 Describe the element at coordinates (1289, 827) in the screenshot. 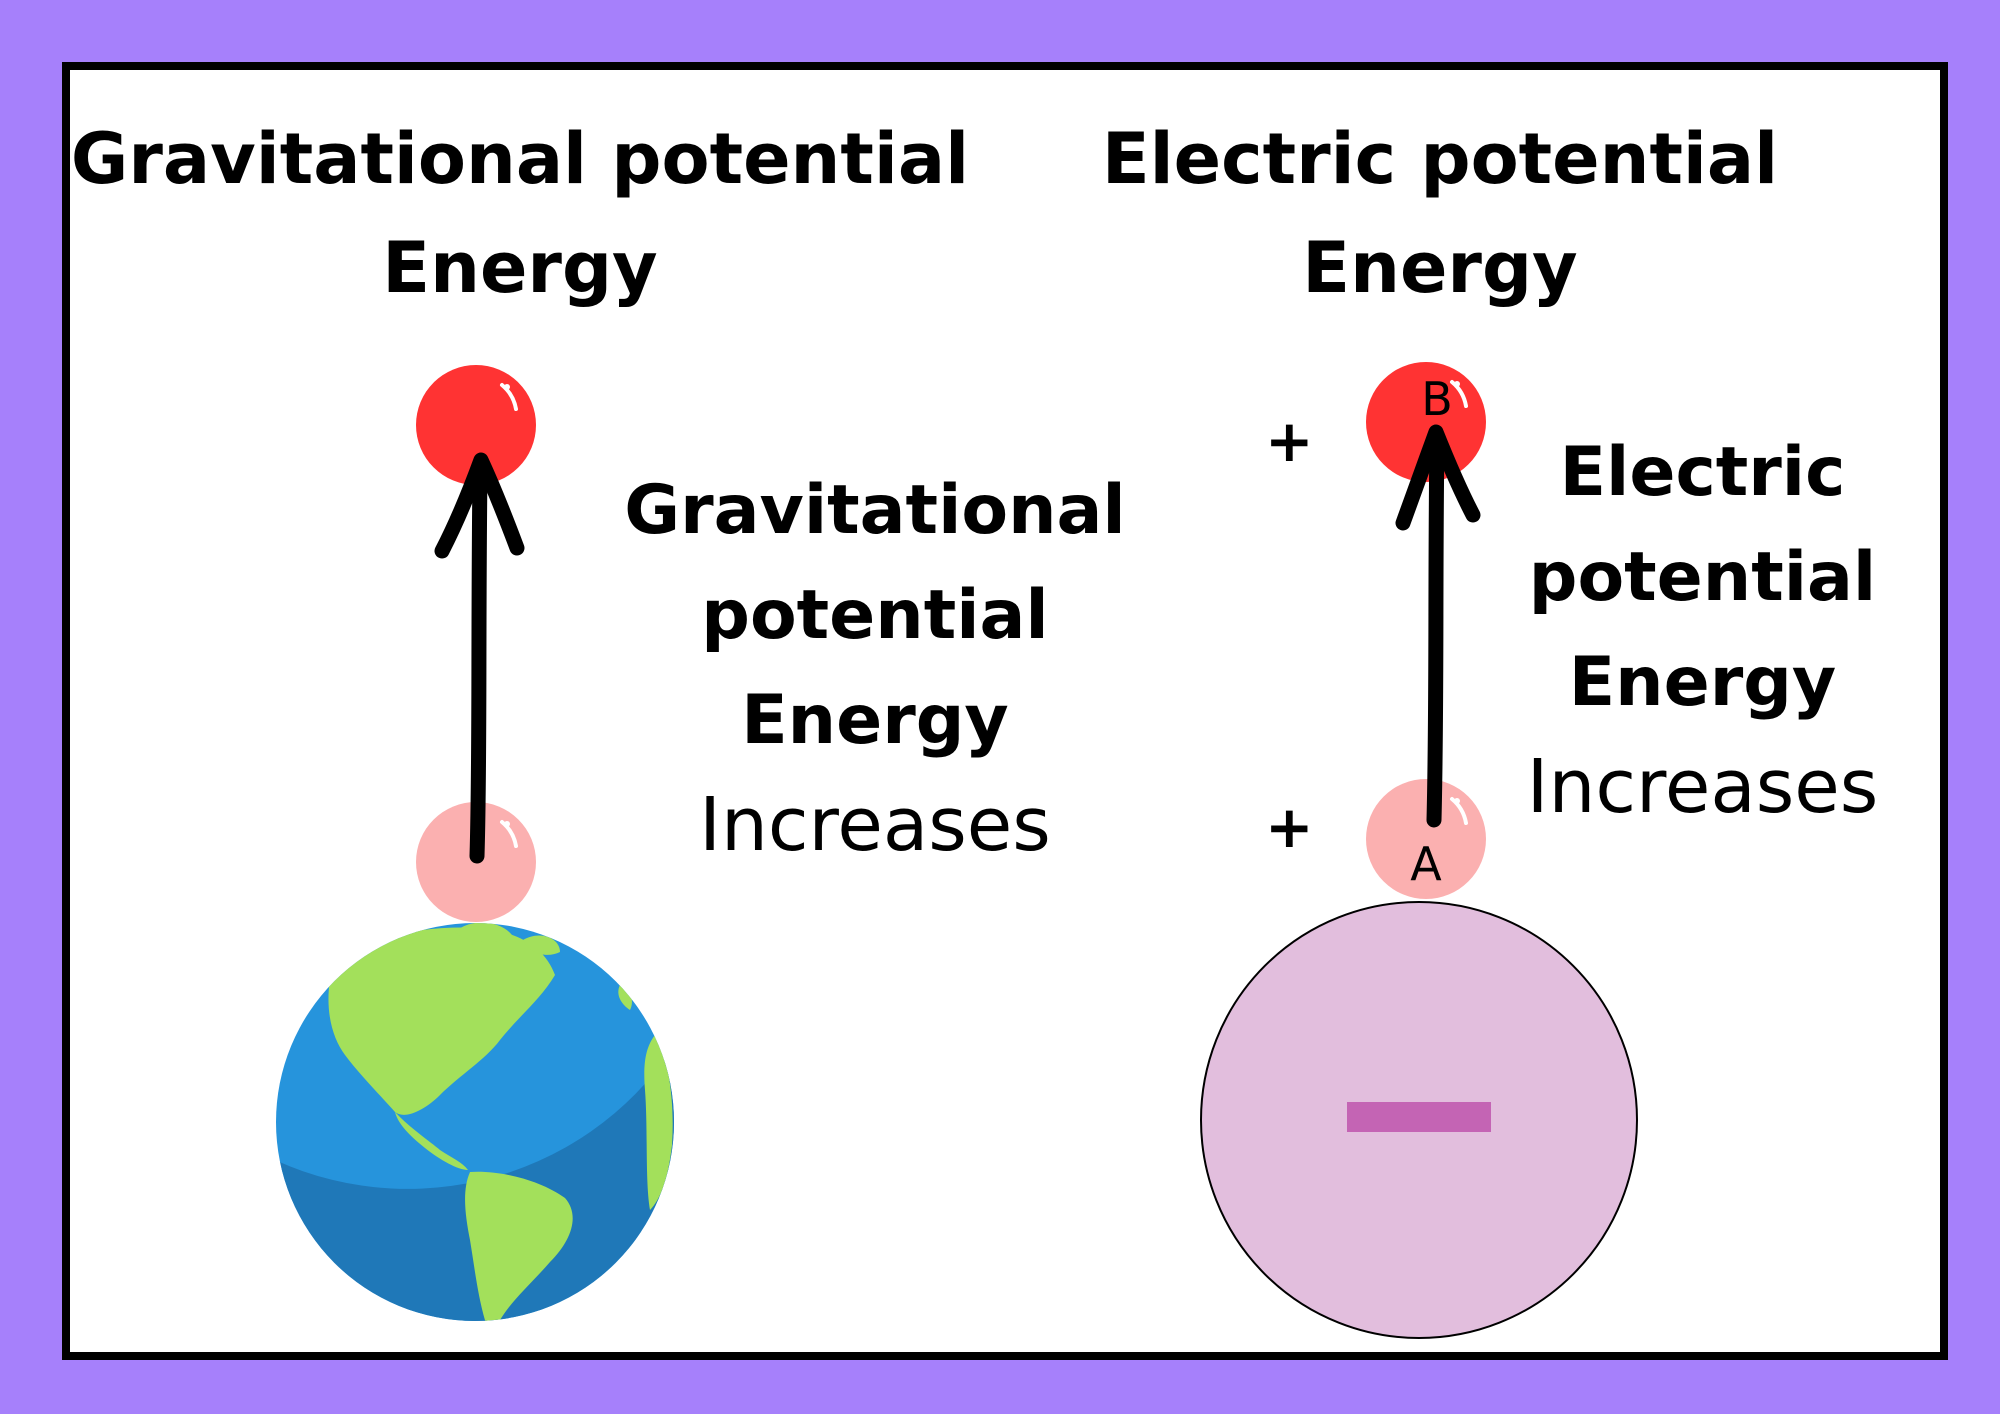

I see `plus-sign-bottom: +` at that location.